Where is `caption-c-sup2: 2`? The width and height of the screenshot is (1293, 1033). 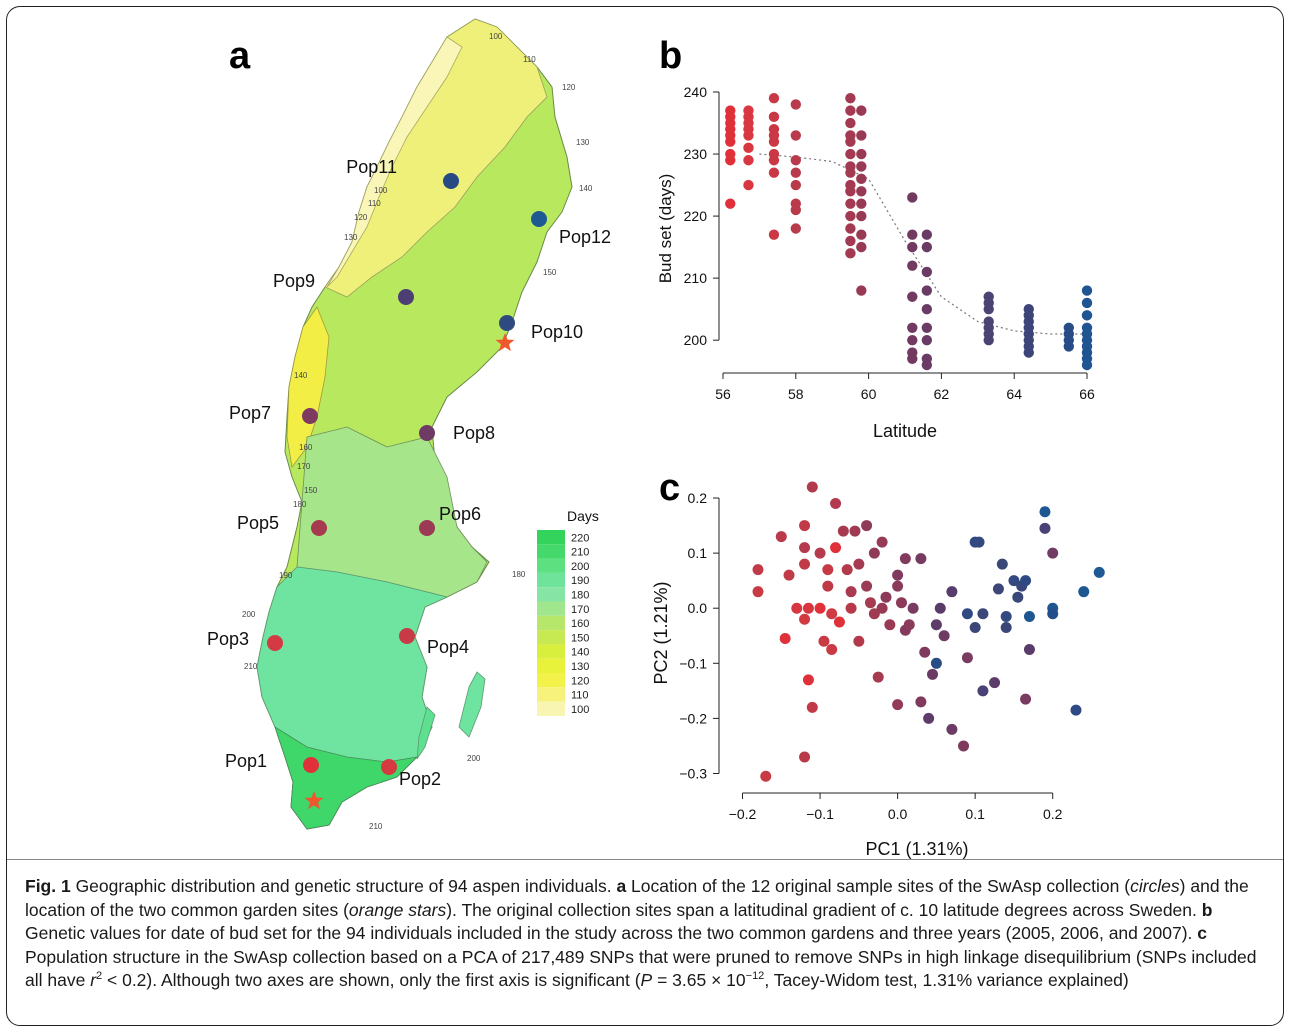 caption-c-sup2: 2 is located at coordinates (99, 976).